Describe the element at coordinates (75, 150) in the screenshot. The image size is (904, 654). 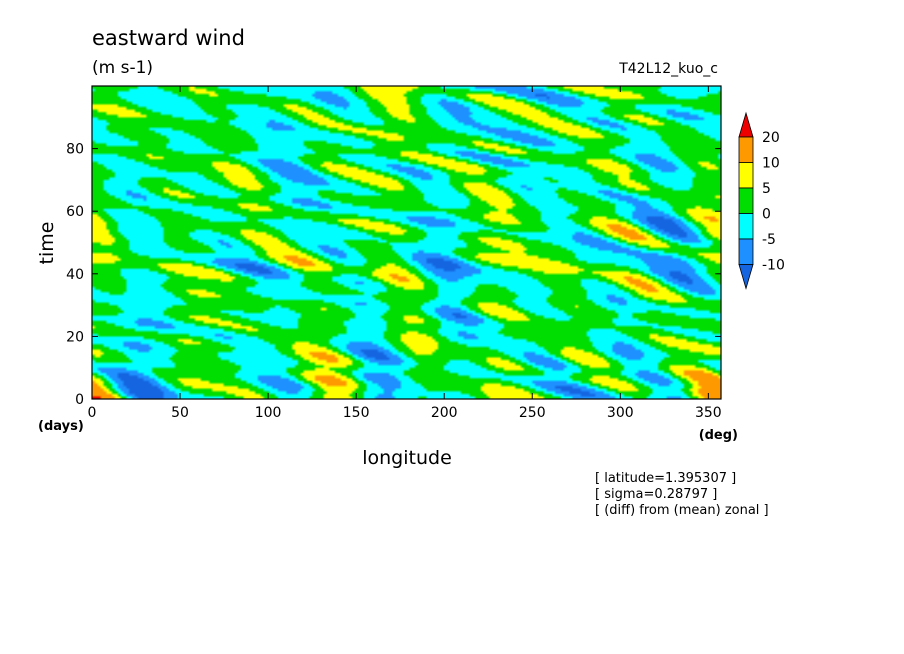
I see `y-tick-label: 80` at that location.